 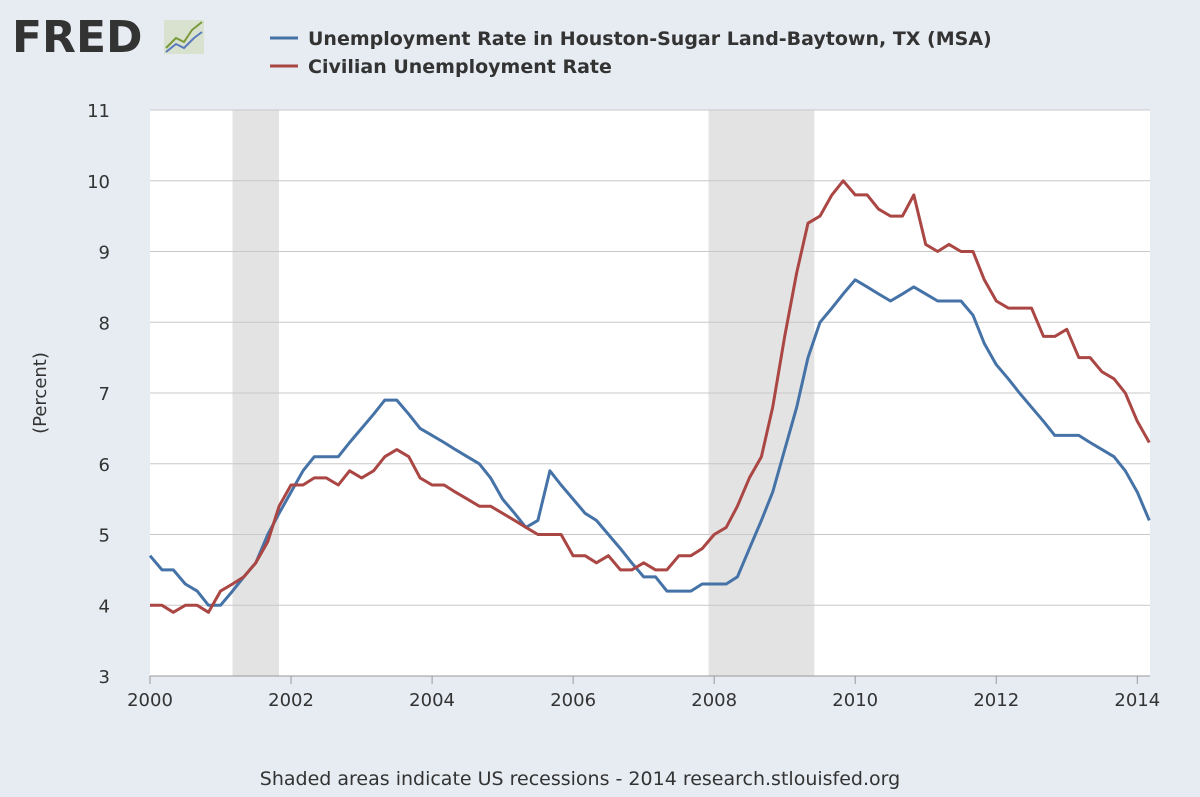 What do you see at coordinates (1137, 700) in the screenshot?
I see `x-tick-label: 2014` at bounding box center [1137, 700].